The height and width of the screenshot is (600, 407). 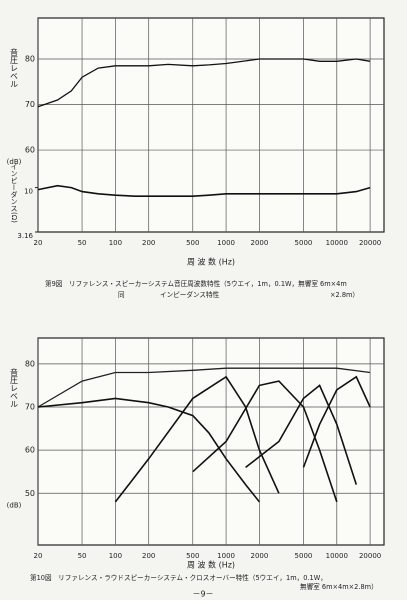 I want to click on y-tick-label: 50, so click(x=30, y=493).